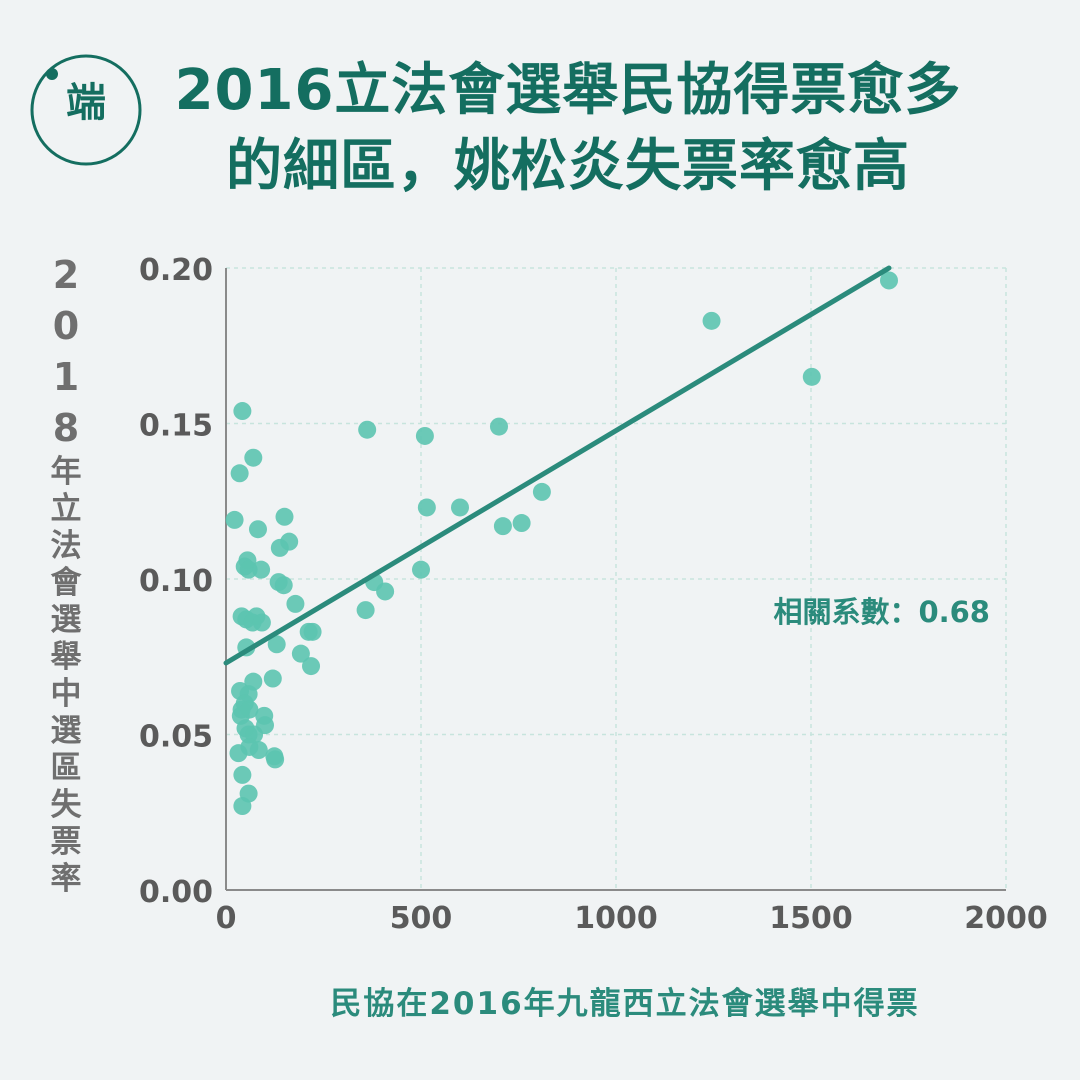 The height and width of the screenshot is (1080, 1080). I want to click on x-tick-label: 1000, so click(616, 918).